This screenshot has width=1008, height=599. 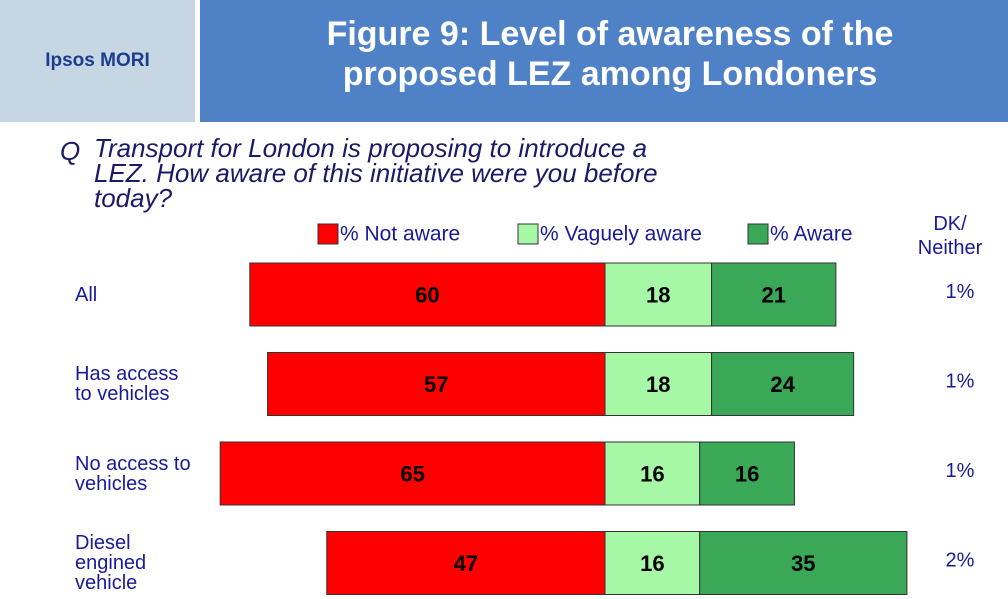 I want to click on category-label: Has access to vehicles, so click(x=127, y=384).